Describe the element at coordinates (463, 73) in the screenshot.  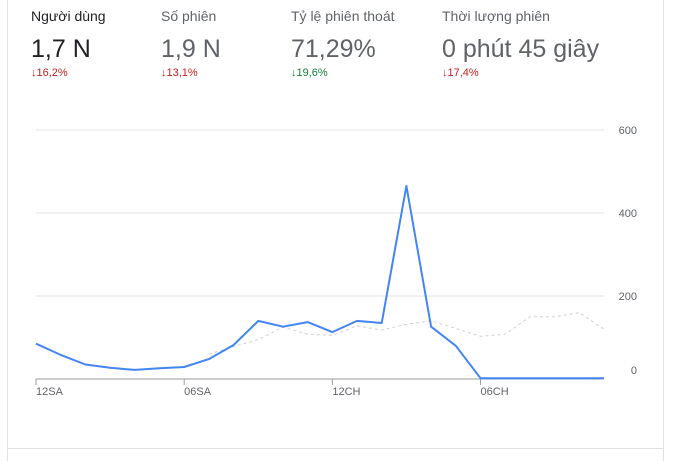
I see `delta-value: 17,4%` at that location.